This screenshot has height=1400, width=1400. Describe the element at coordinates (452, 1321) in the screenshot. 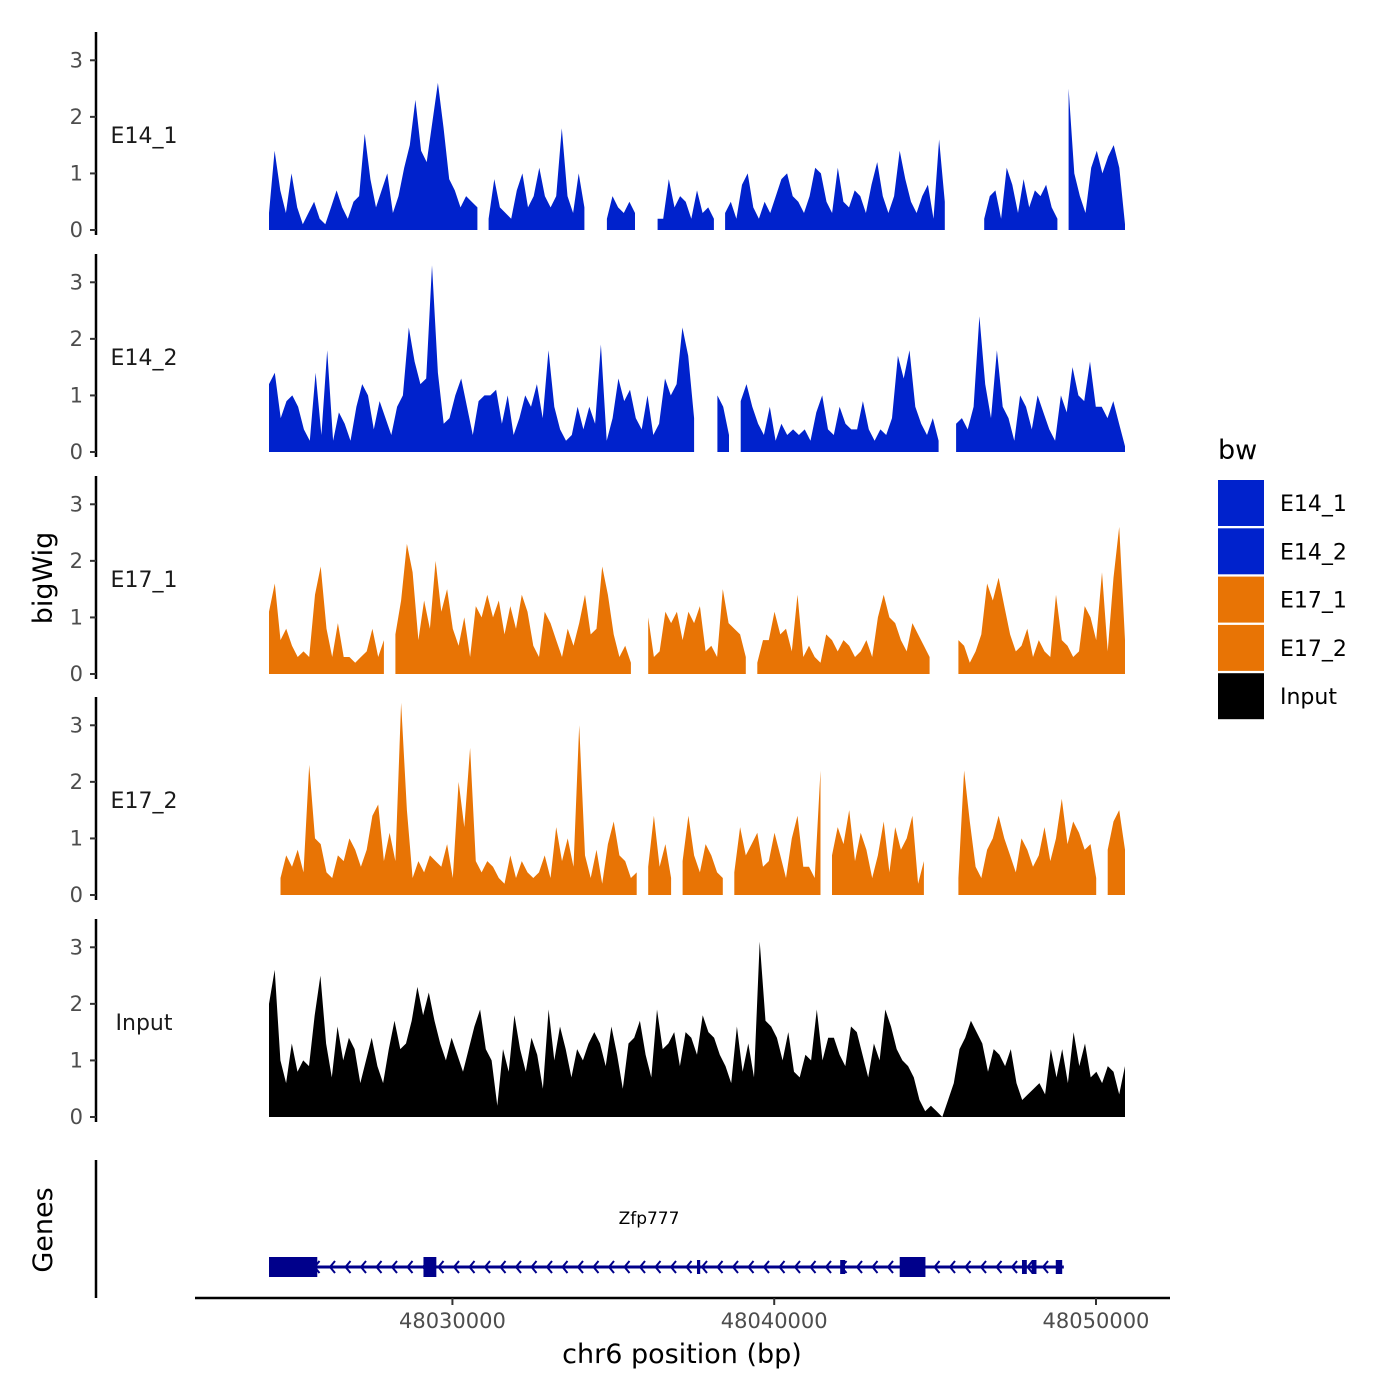

I see `x-tick-label-48030000: 48030000` at that location.